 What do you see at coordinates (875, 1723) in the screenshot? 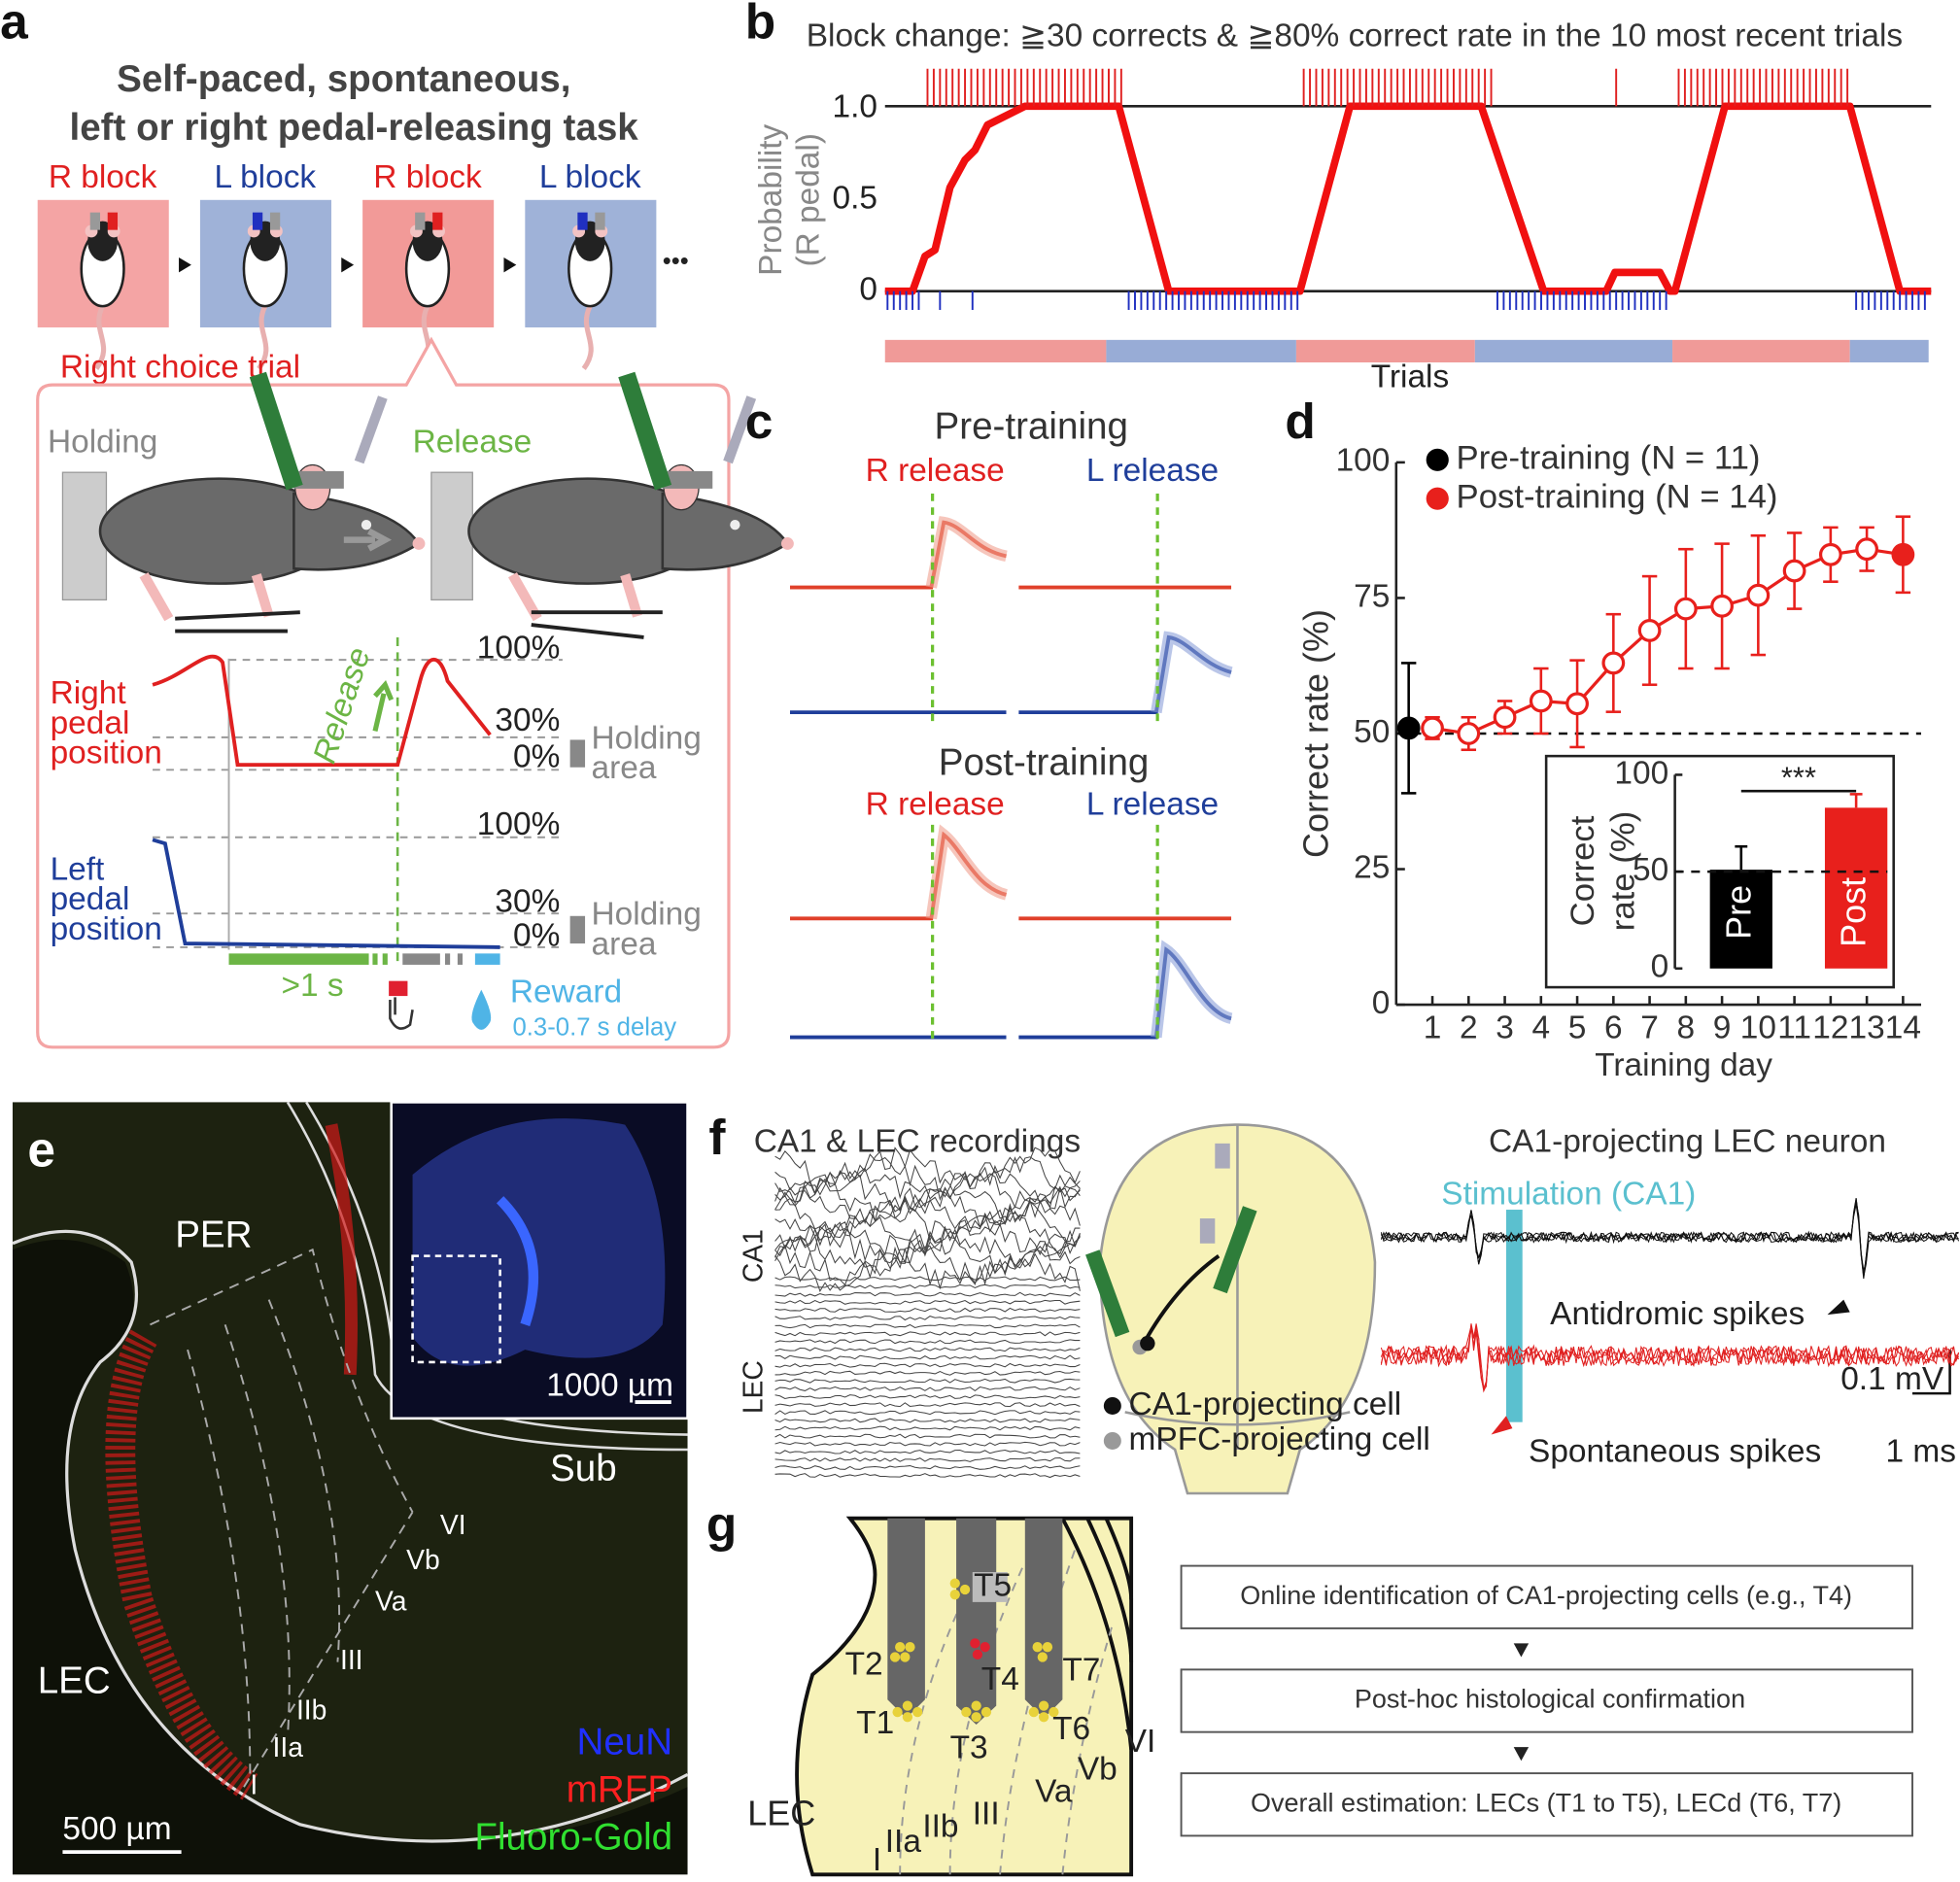
I see `tetrode-label: T1` at bounding box center [875, 1723].